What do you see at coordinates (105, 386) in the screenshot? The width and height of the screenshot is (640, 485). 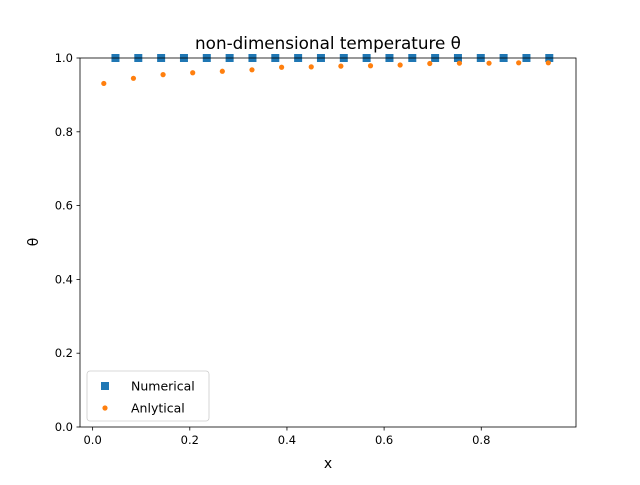 I see `legend-marker-numerical` at bounding box center [105, 386].